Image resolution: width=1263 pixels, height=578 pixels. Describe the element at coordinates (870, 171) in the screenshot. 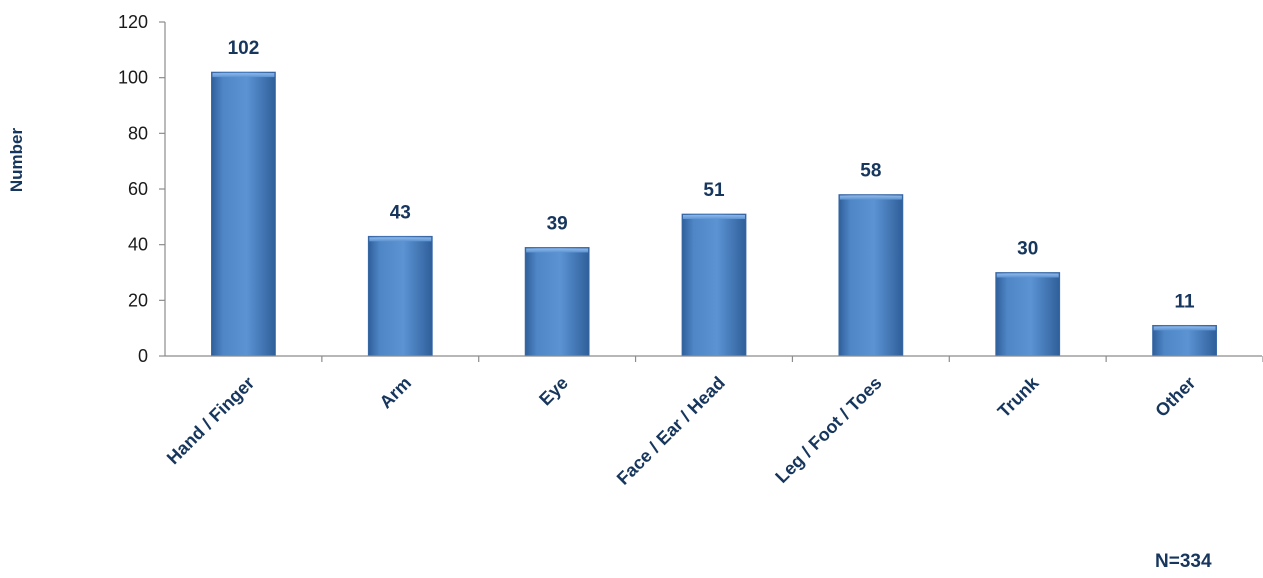

I see `bar-value-label: 58` at that location.